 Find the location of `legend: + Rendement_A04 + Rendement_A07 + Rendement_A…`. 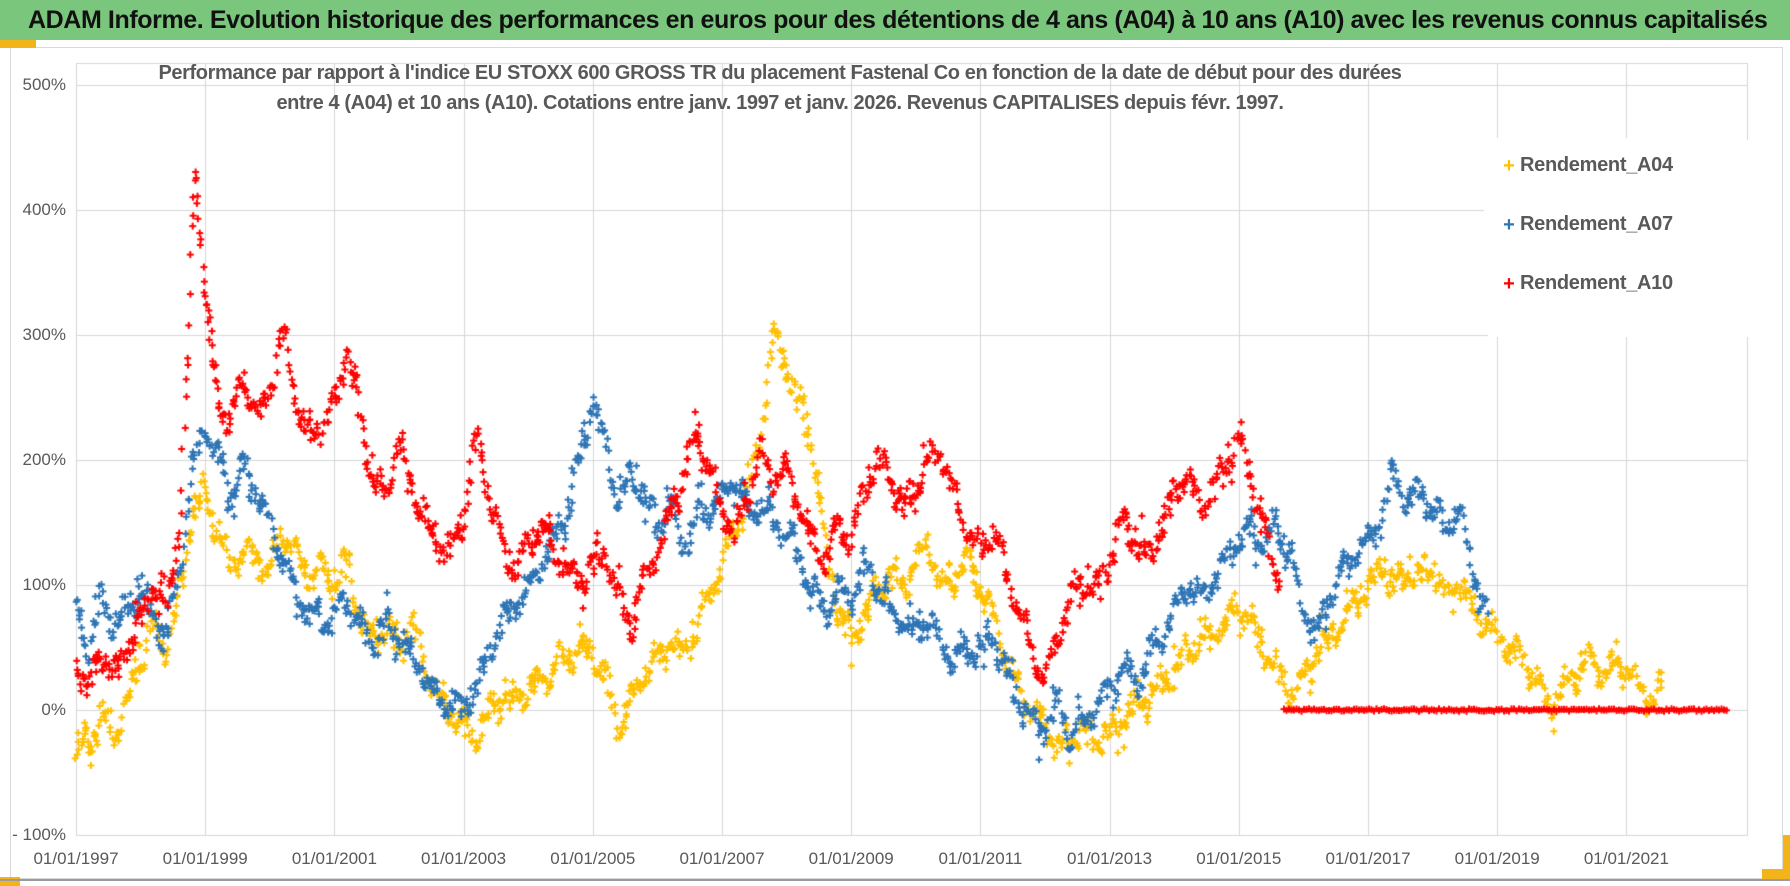

legend: + Rendement_A04 + Rendement_A07 + Rendement_A… is located at coordinates (1624, 238).